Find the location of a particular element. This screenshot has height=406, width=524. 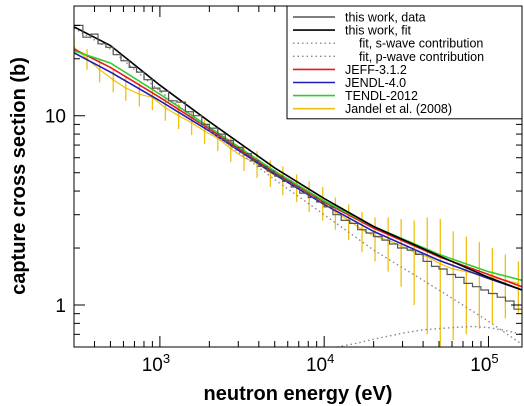

legend-label-jendl-4-0: JENDL-4.0 is located at coordinates (375, 83).